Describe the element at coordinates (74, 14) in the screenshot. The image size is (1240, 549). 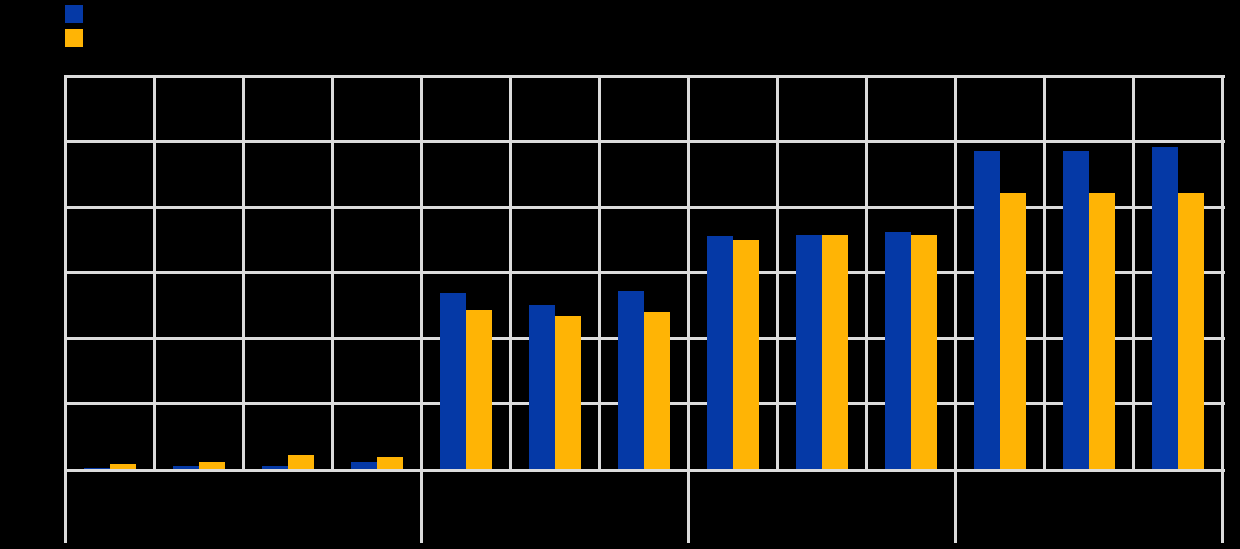
I see `legend-swatch-blue` at that location.